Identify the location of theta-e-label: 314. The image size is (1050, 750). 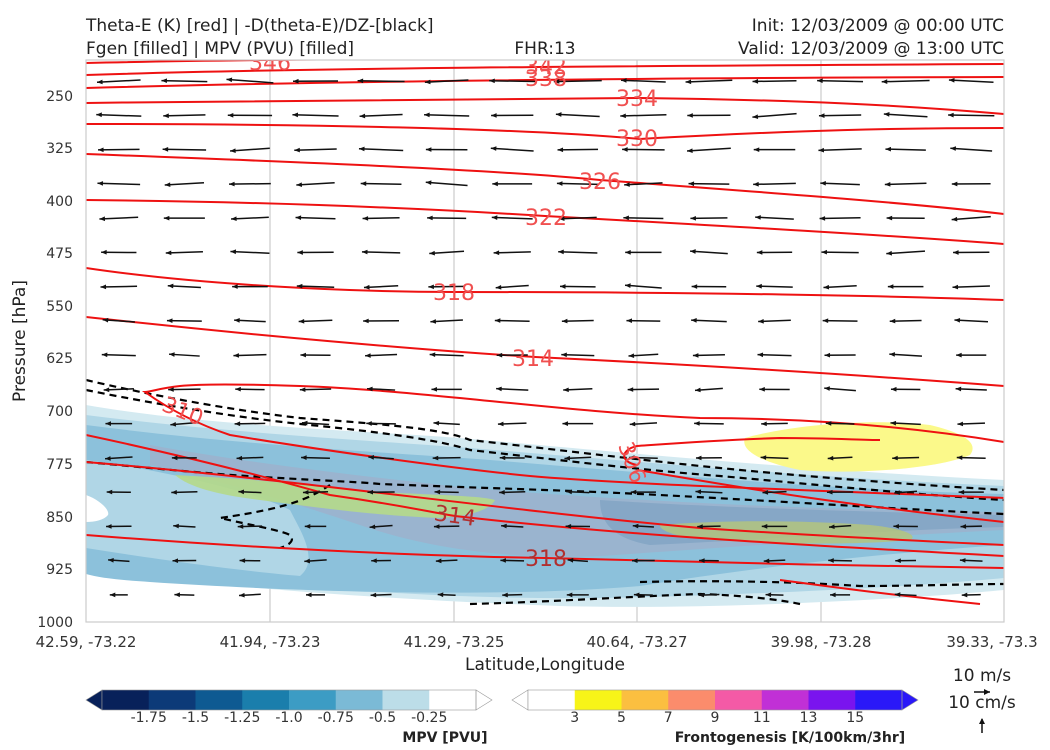
(454, 516).